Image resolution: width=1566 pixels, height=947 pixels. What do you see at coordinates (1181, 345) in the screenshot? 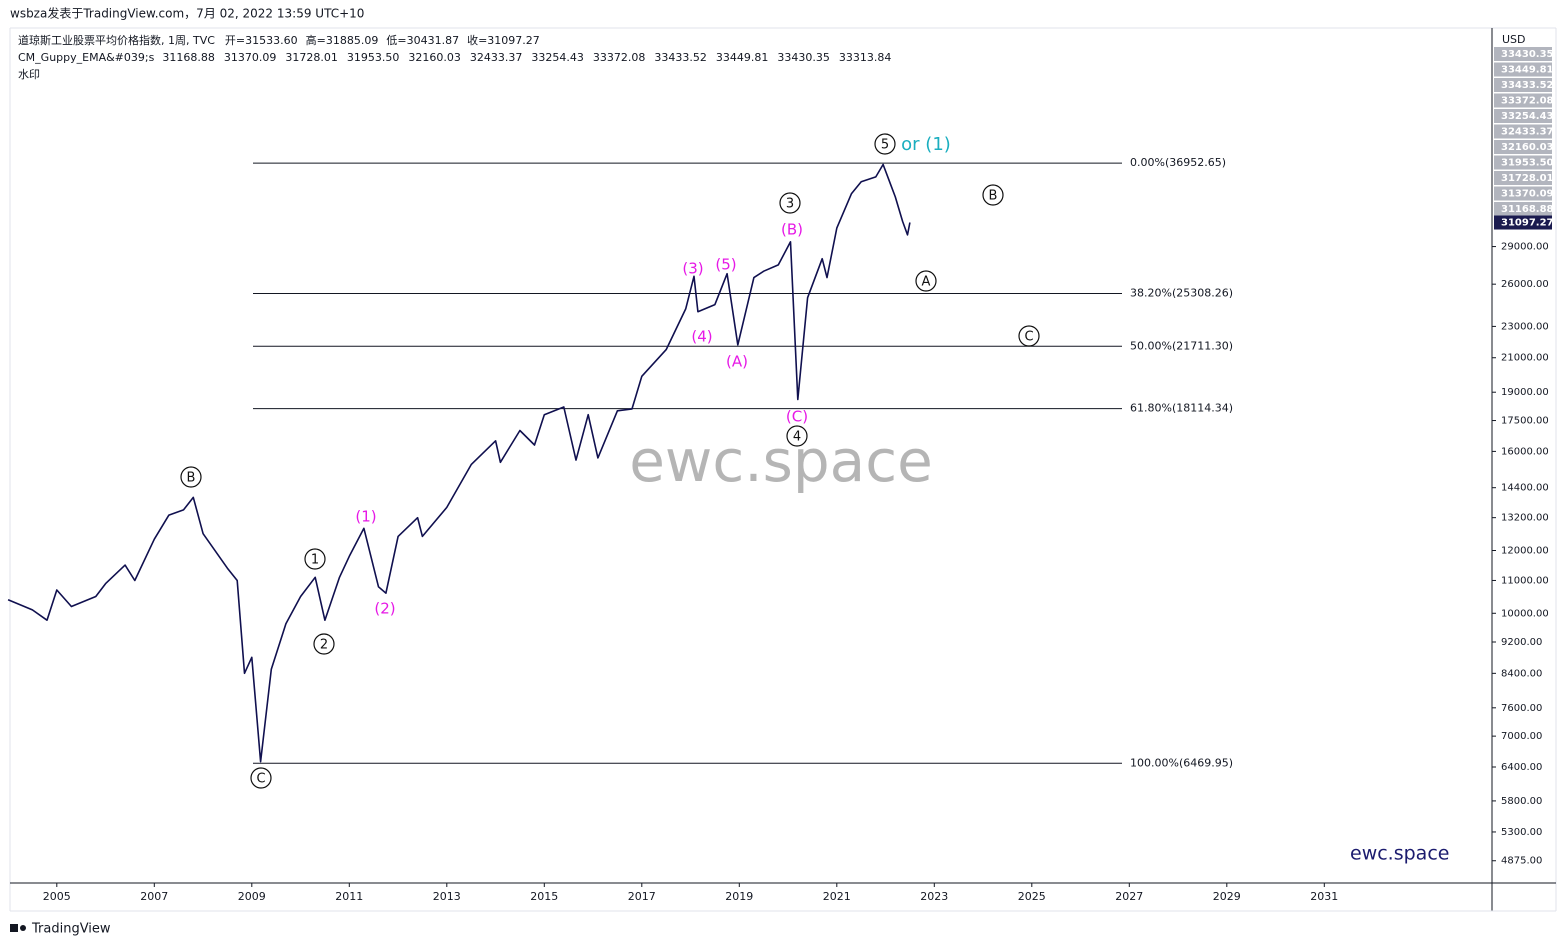
I see `fib-label: 50.00%(21711.30)` at bounding box center [1181, 345].